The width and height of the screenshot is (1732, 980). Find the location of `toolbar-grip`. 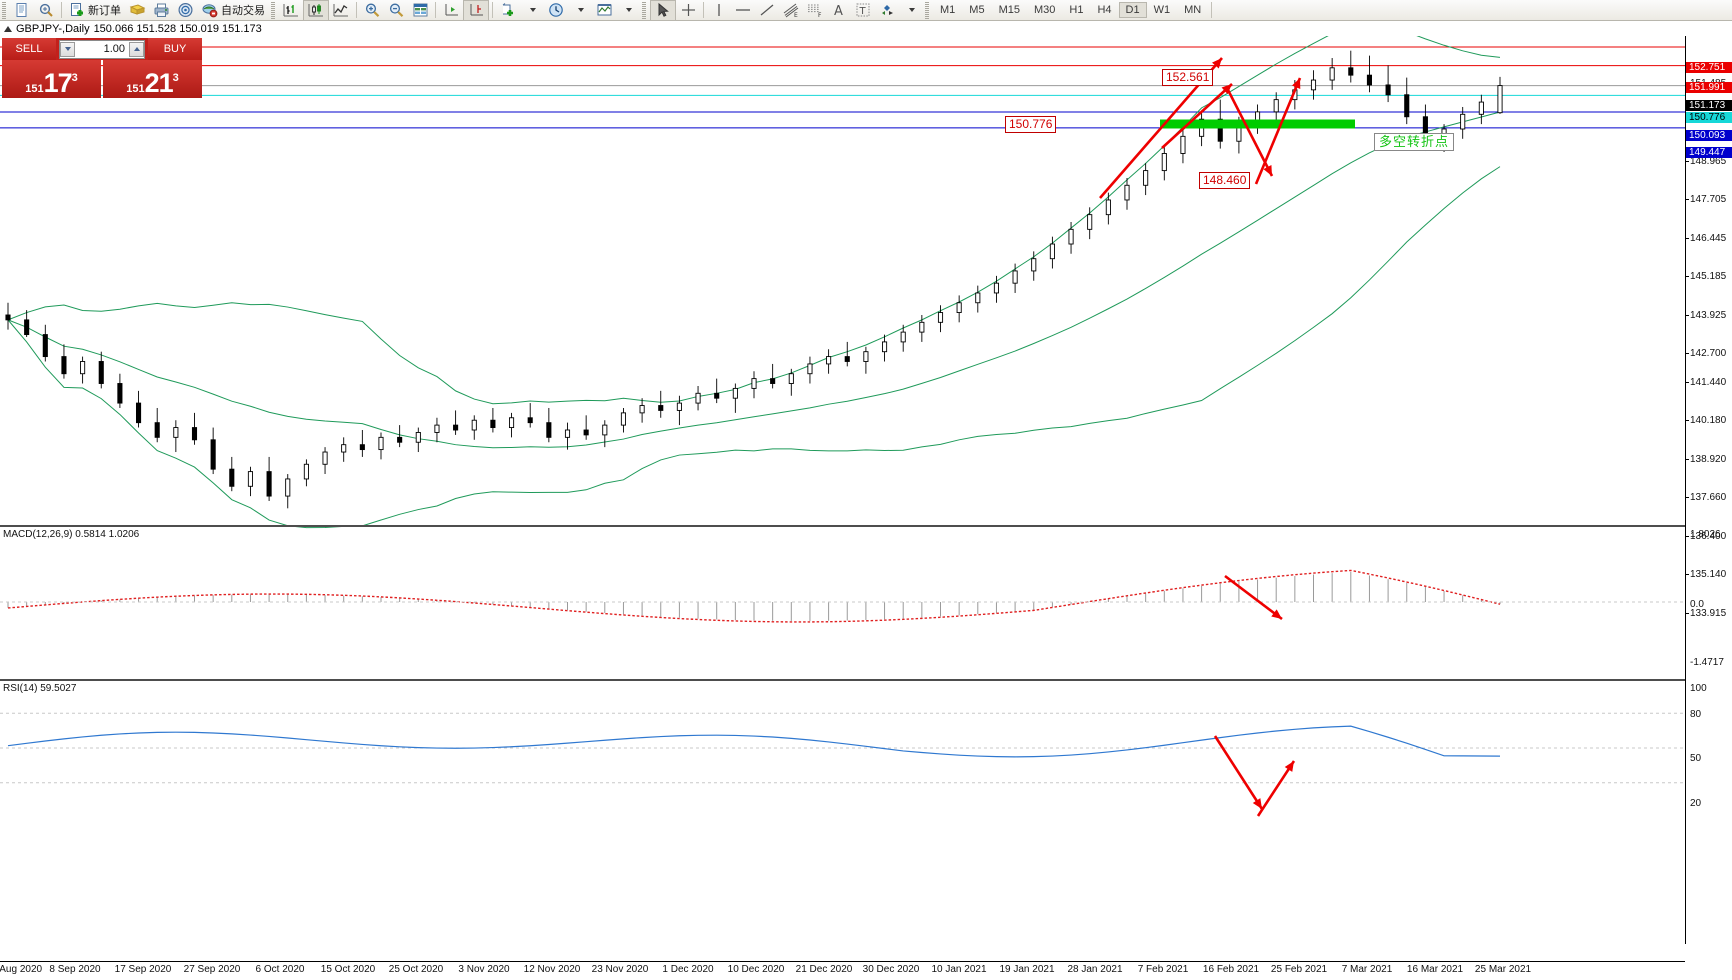

toolbar-grip is located at coordinates (4, 10).